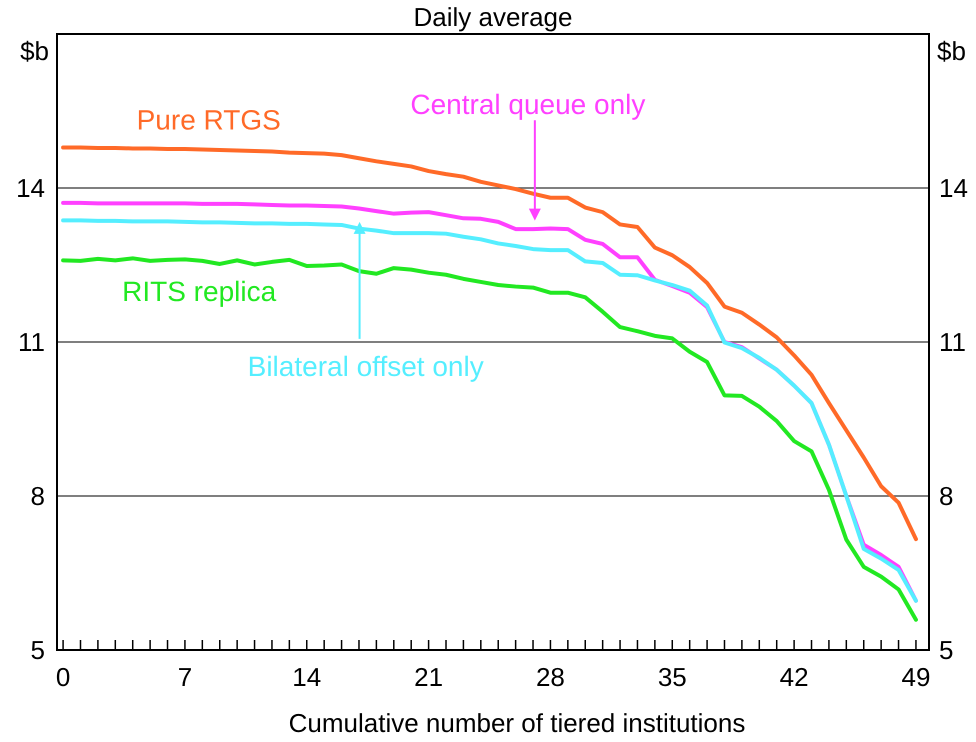 This screenshot has height=742, width=976. What do you see at coordinates (37, 496) in the screenshot?
I see `y-tick-label: 8` at bounding box center [37, 496].